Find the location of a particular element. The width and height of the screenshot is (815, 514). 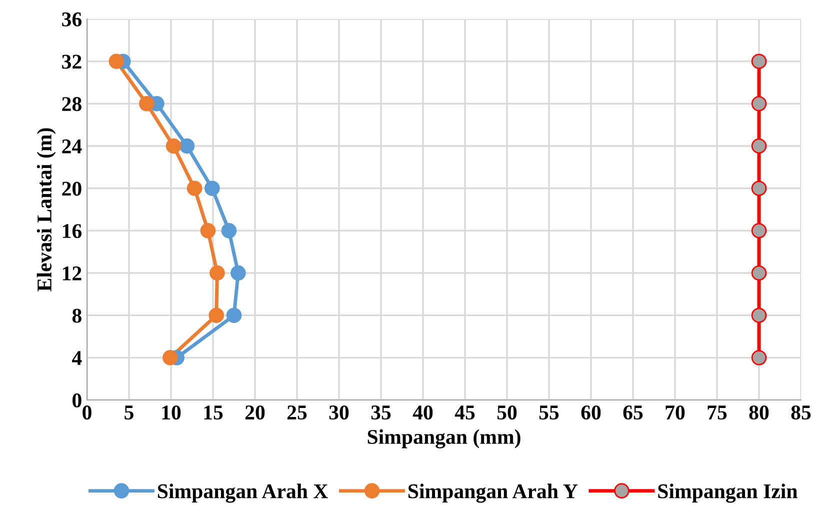

x-tick-label: 35 is located at coordinates (381, 413).